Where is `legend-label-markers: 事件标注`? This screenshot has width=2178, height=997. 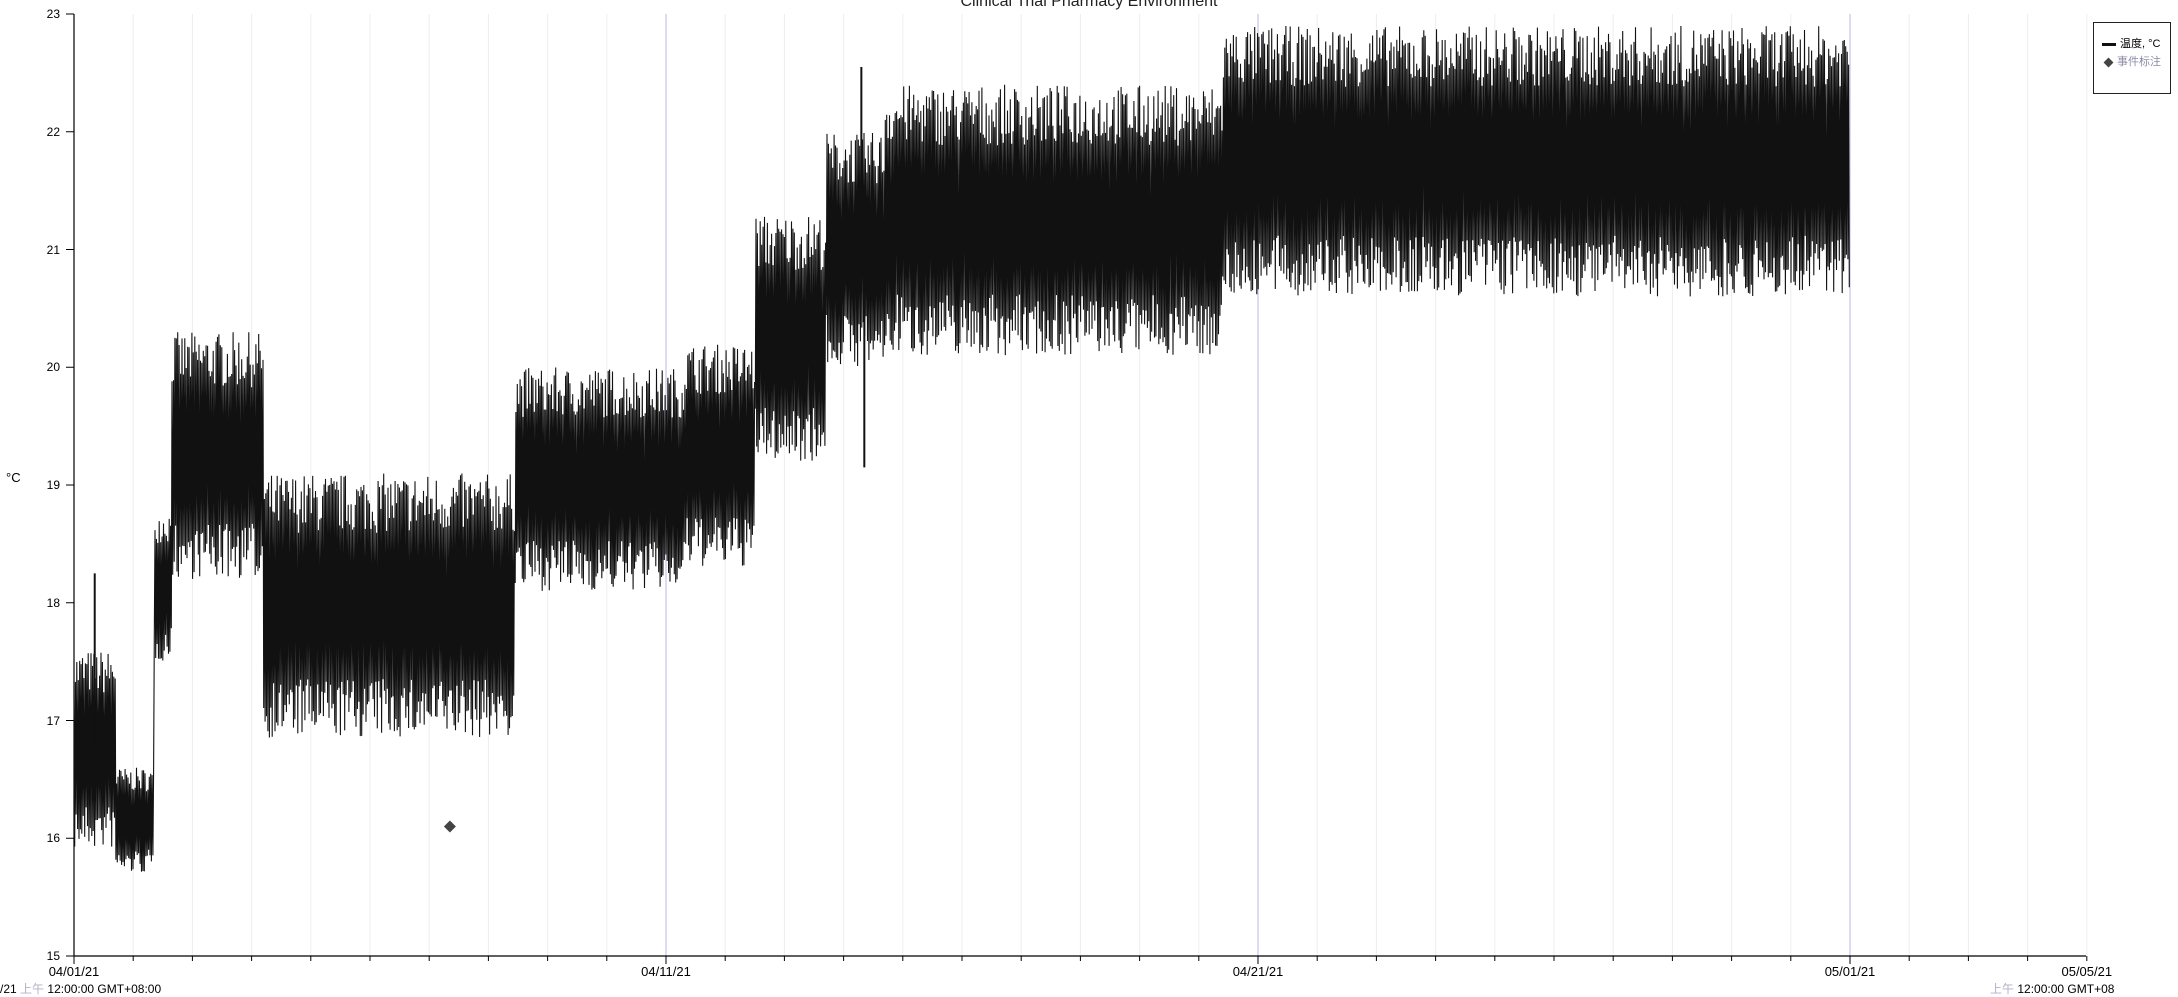 legend-label-markers: 事件标注 is located at coordinates (2139, 62).